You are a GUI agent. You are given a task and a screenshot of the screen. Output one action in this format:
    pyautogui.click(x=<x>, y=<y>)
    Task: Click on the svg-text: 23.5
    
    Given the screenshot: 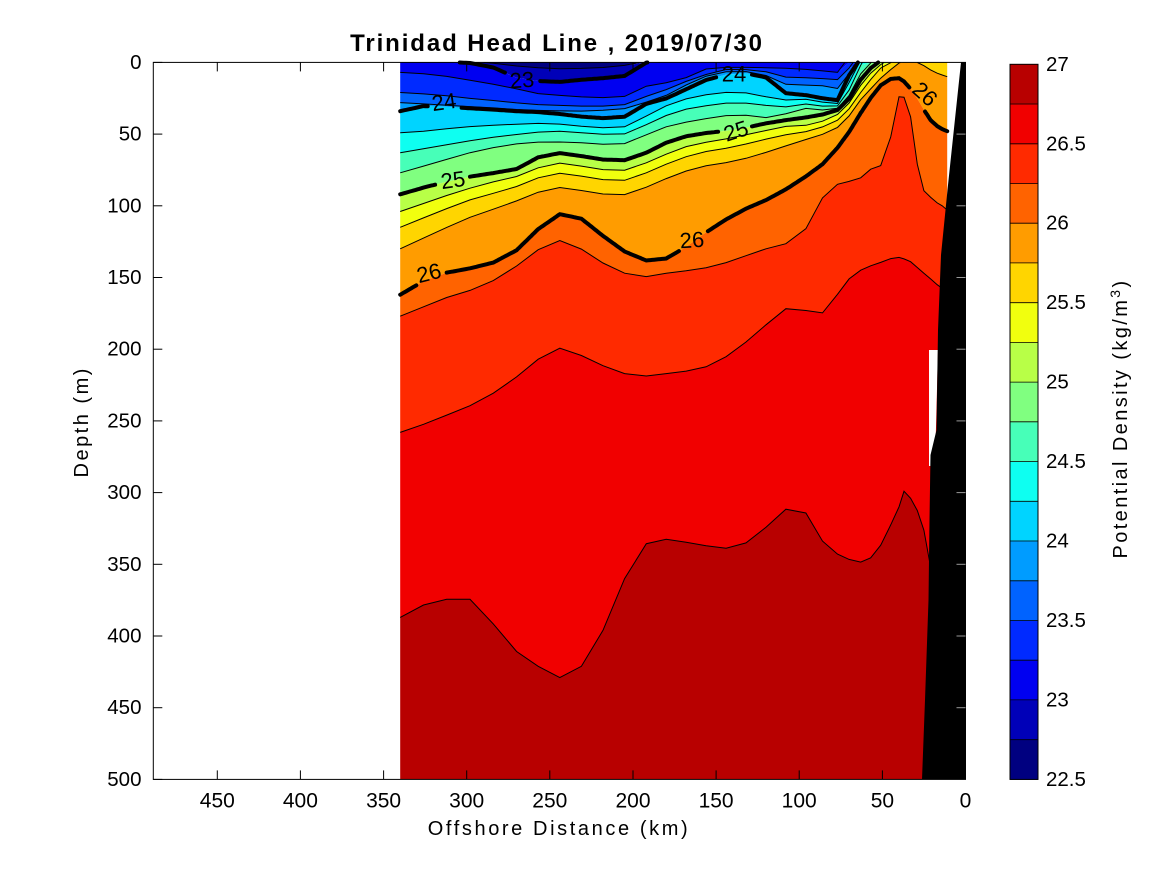 What is the action you would take?
    pyautogui.click(x=1066, y=620)
    